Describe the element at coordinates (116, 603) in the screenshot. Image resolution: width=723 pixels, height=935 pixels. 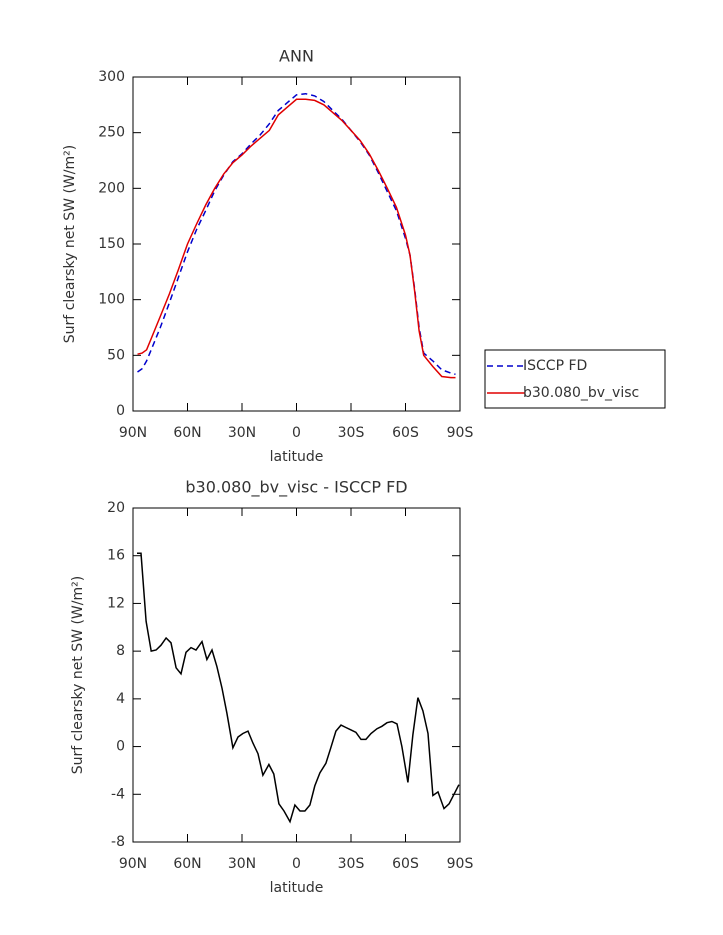
I see `y-tick-label: 12` at that location.